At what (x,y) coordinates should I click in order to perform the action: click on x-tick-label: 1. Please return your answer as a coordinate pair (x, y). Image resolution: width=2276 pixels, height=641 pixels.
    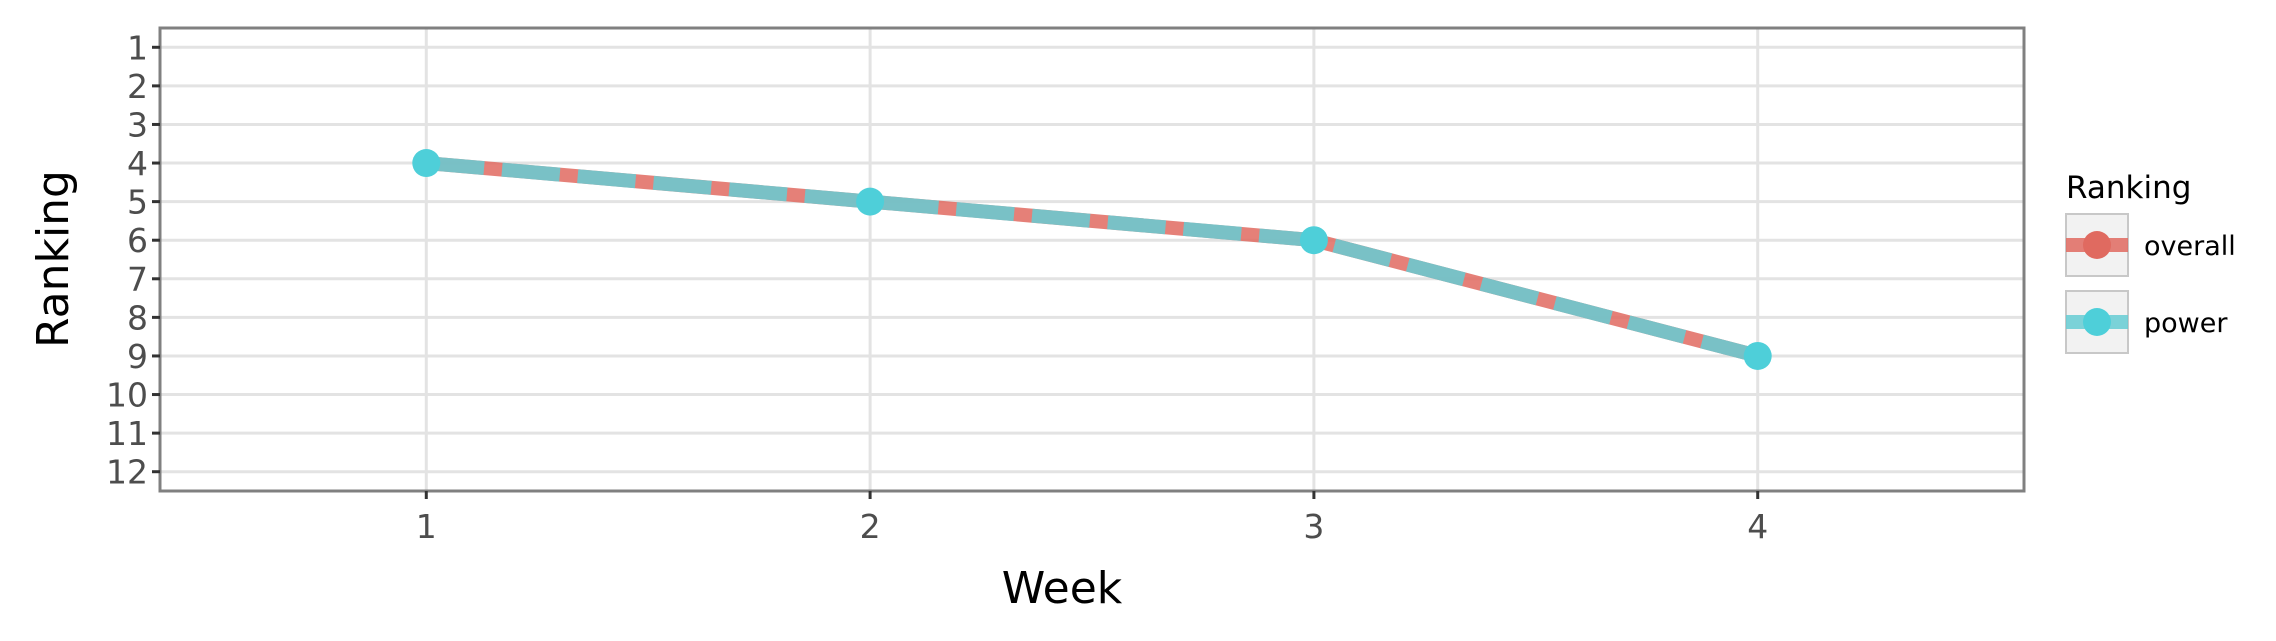
    Looking at the image, I should click on (426, 526).